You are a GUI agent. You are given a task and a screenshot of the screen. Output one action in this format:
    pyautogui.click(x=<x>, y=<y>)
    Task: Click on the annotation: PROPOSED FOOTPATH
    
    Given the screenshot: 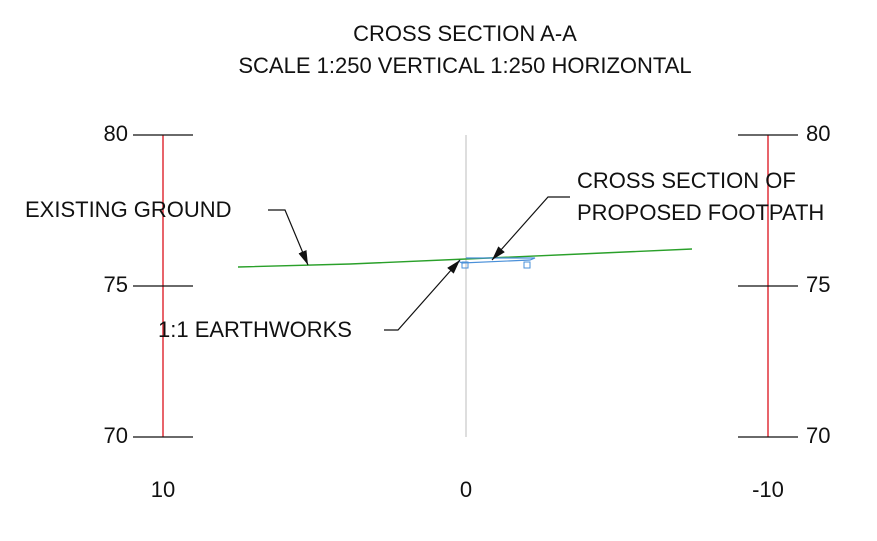 What is the action you would take?
    pyautogui.click(x=700, y=212)
    